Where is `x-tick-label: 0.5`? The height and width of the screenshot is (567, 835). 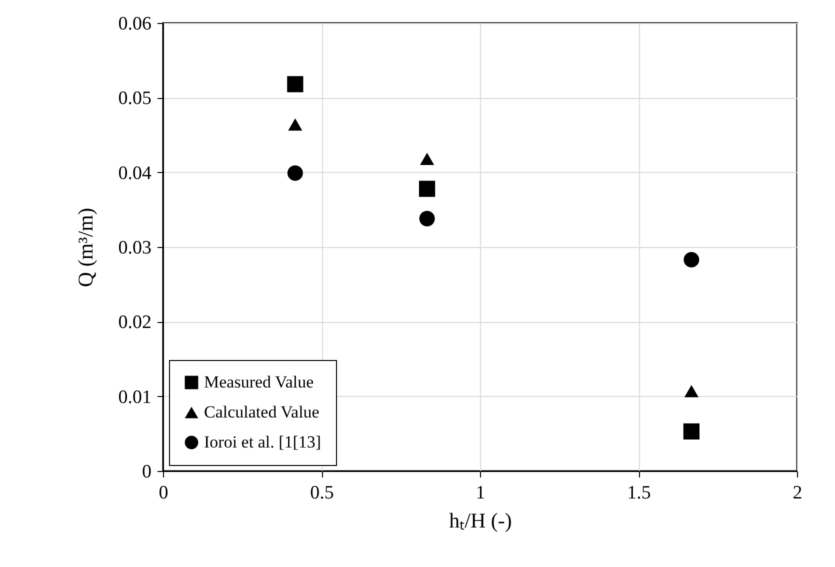 x-tick-label: 0.5 is located at coordinates (322, 493).